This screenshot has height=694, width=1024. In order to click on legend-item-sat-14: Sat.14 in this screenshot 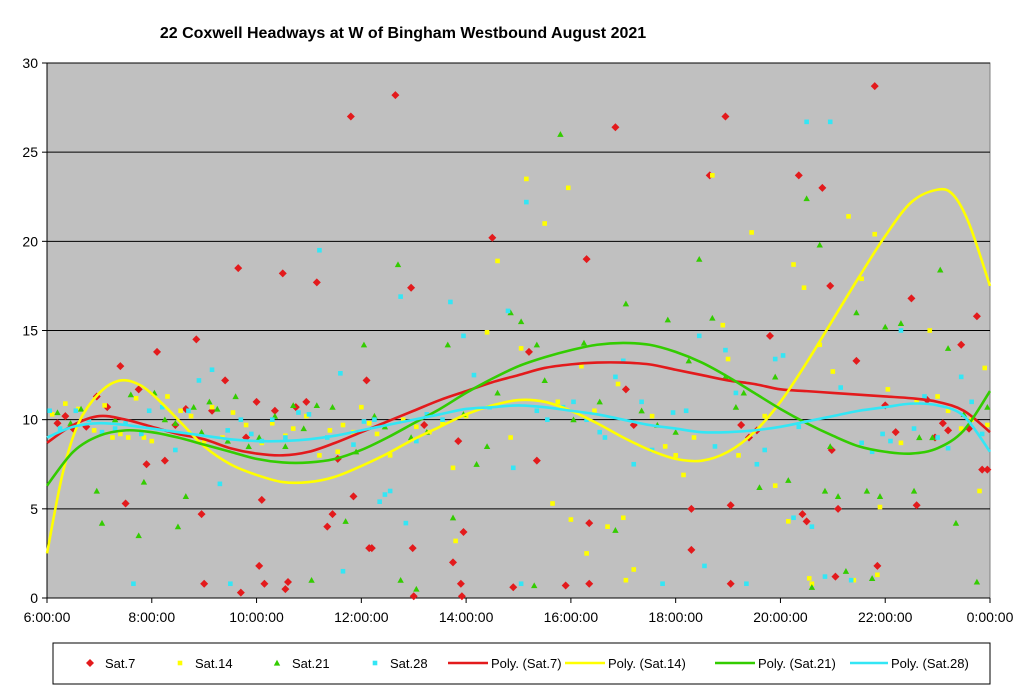, I will do `click(205, 663)`.